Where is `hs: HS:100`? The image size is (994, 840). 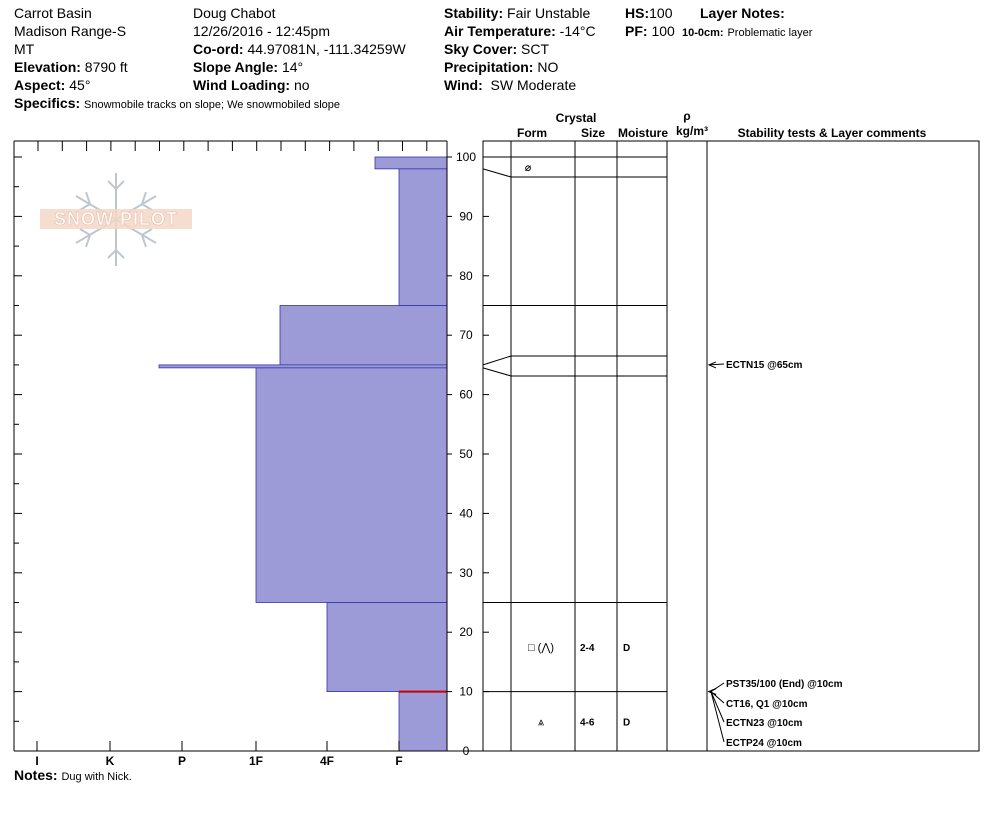 hs: HS:100 is located at coordinates (648, 13).